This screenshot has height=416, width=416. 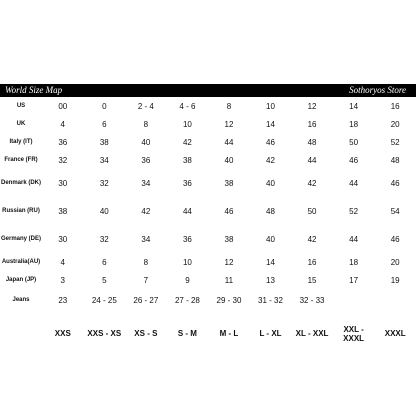 I want to click on table-cell: 4 - 6, so click(x=187, y=106).